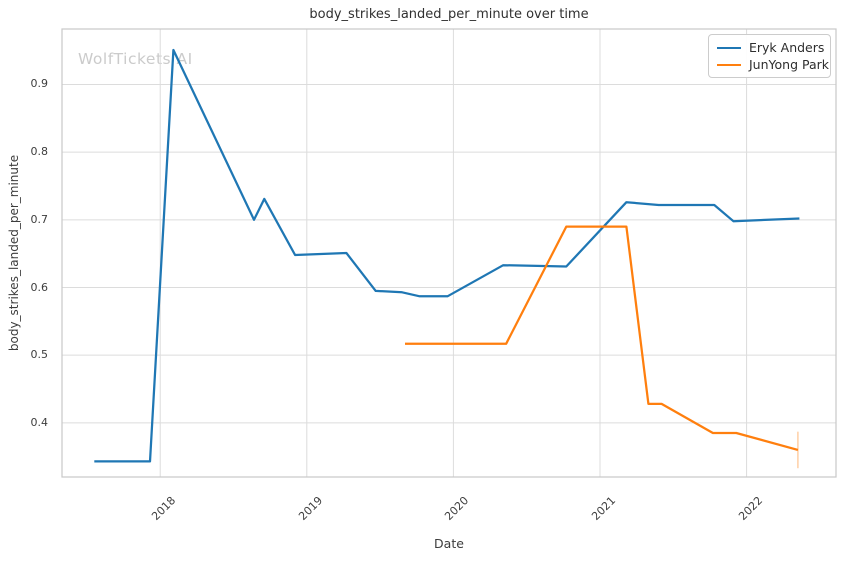 The image size is (844, 561). I want to click on y-tick-label: 0.7, so click(39, 219).